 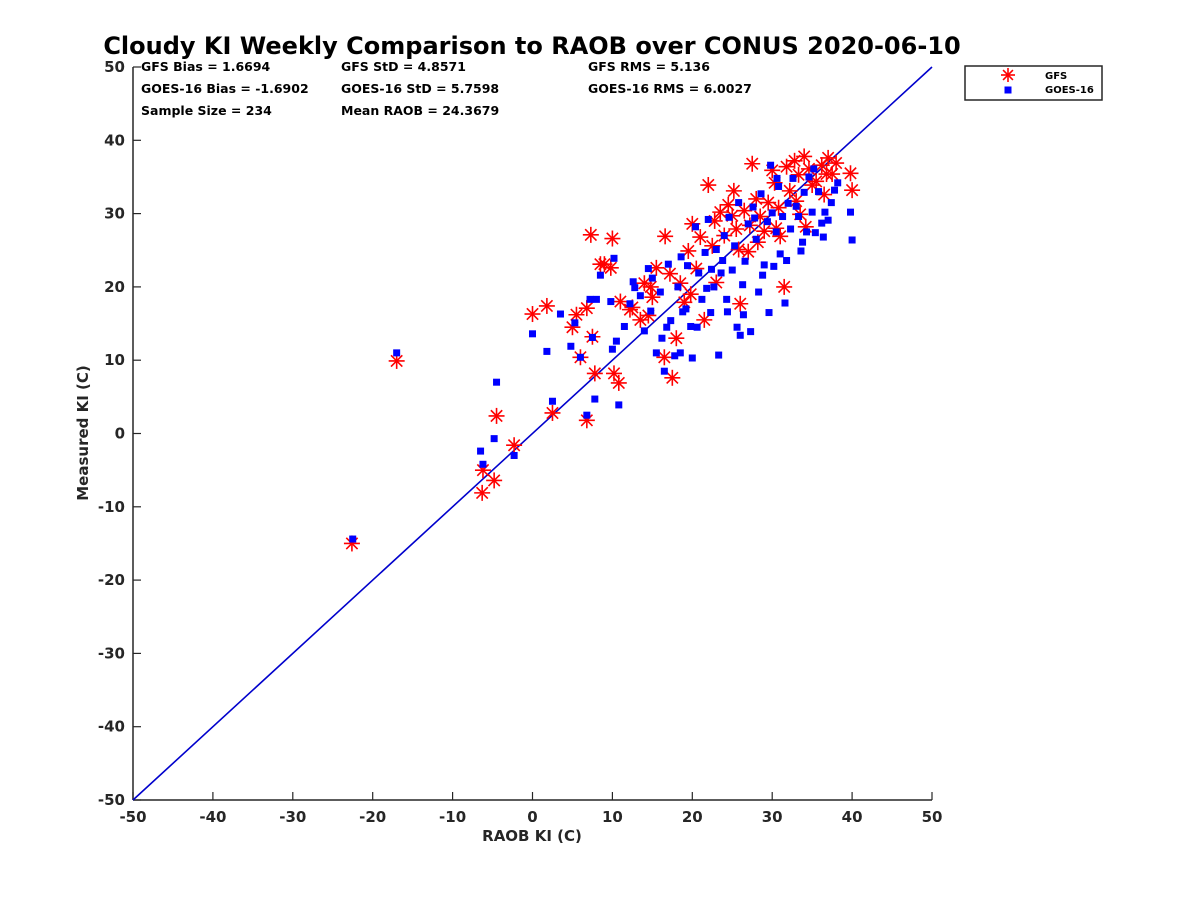 What do you see at coordinates (1008, 75) in the screenshot?
I see `legend-gfs-marker` at bounding box center [1008, 75].